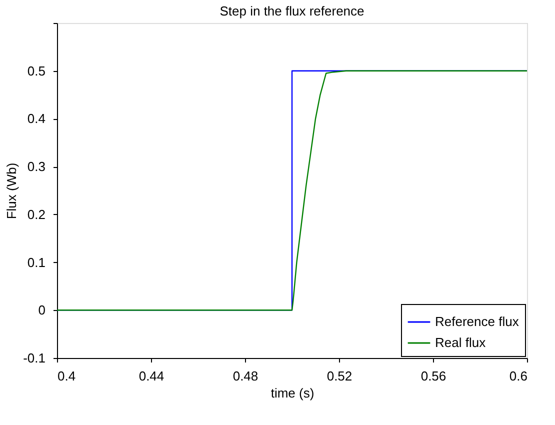 The width and height of the screenshot is (555, 425). I want to click on y-tick-label: -0.1, so click(34, 358).